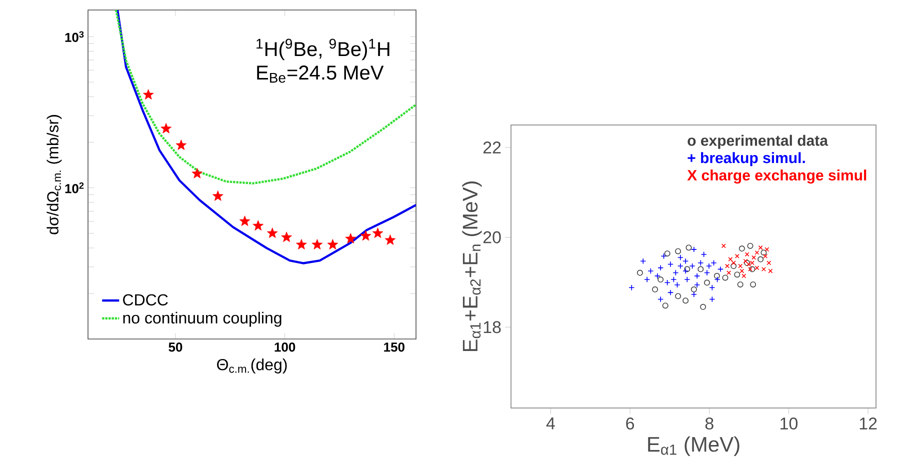  What do you see at coordinates (746, 159) in the screenshot?
I see `text: + breakup simul.` at bounding box center [746, 159].